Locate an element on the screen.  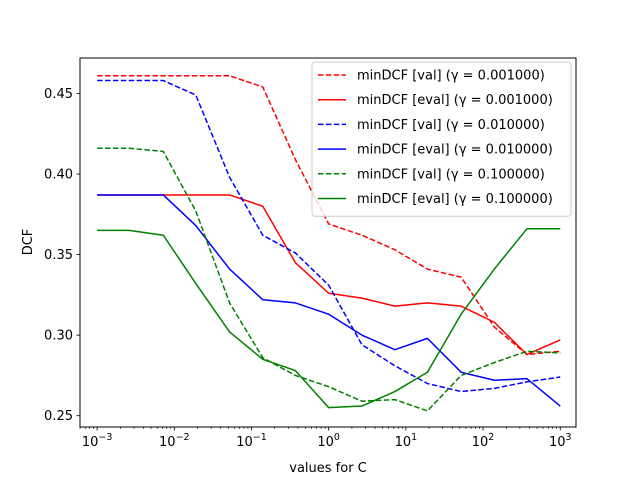
y-tick-label-4: 0.45 is located at coordinates (58, 94).